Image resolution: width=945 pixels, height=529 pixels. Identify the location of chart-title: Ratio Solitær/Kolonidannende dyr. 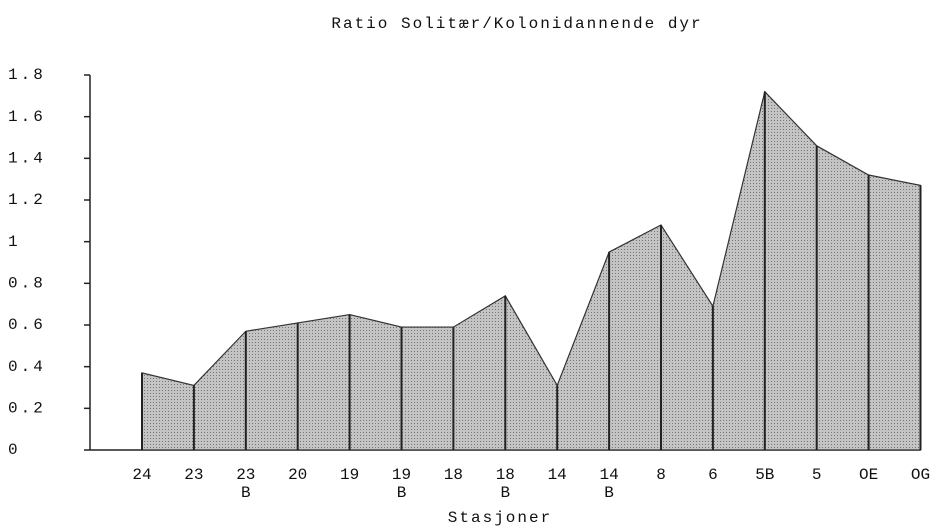
(516, 24).